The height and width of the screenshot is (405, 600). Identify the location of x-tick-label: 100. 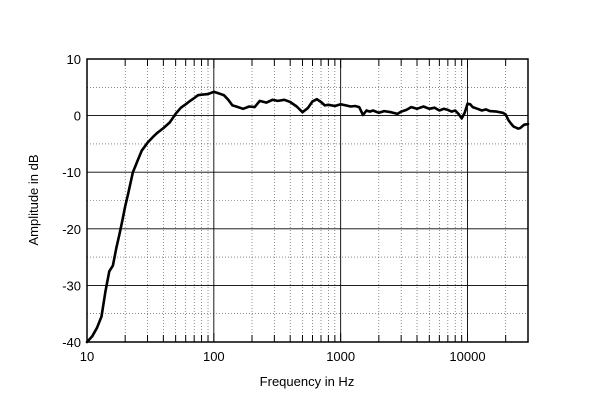
(214, 356).